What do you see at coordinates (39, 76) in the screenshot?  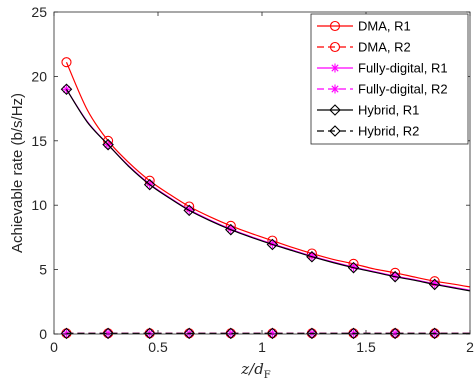 I see `y-tick-label-4: 20` at bounding box center [39, 76].